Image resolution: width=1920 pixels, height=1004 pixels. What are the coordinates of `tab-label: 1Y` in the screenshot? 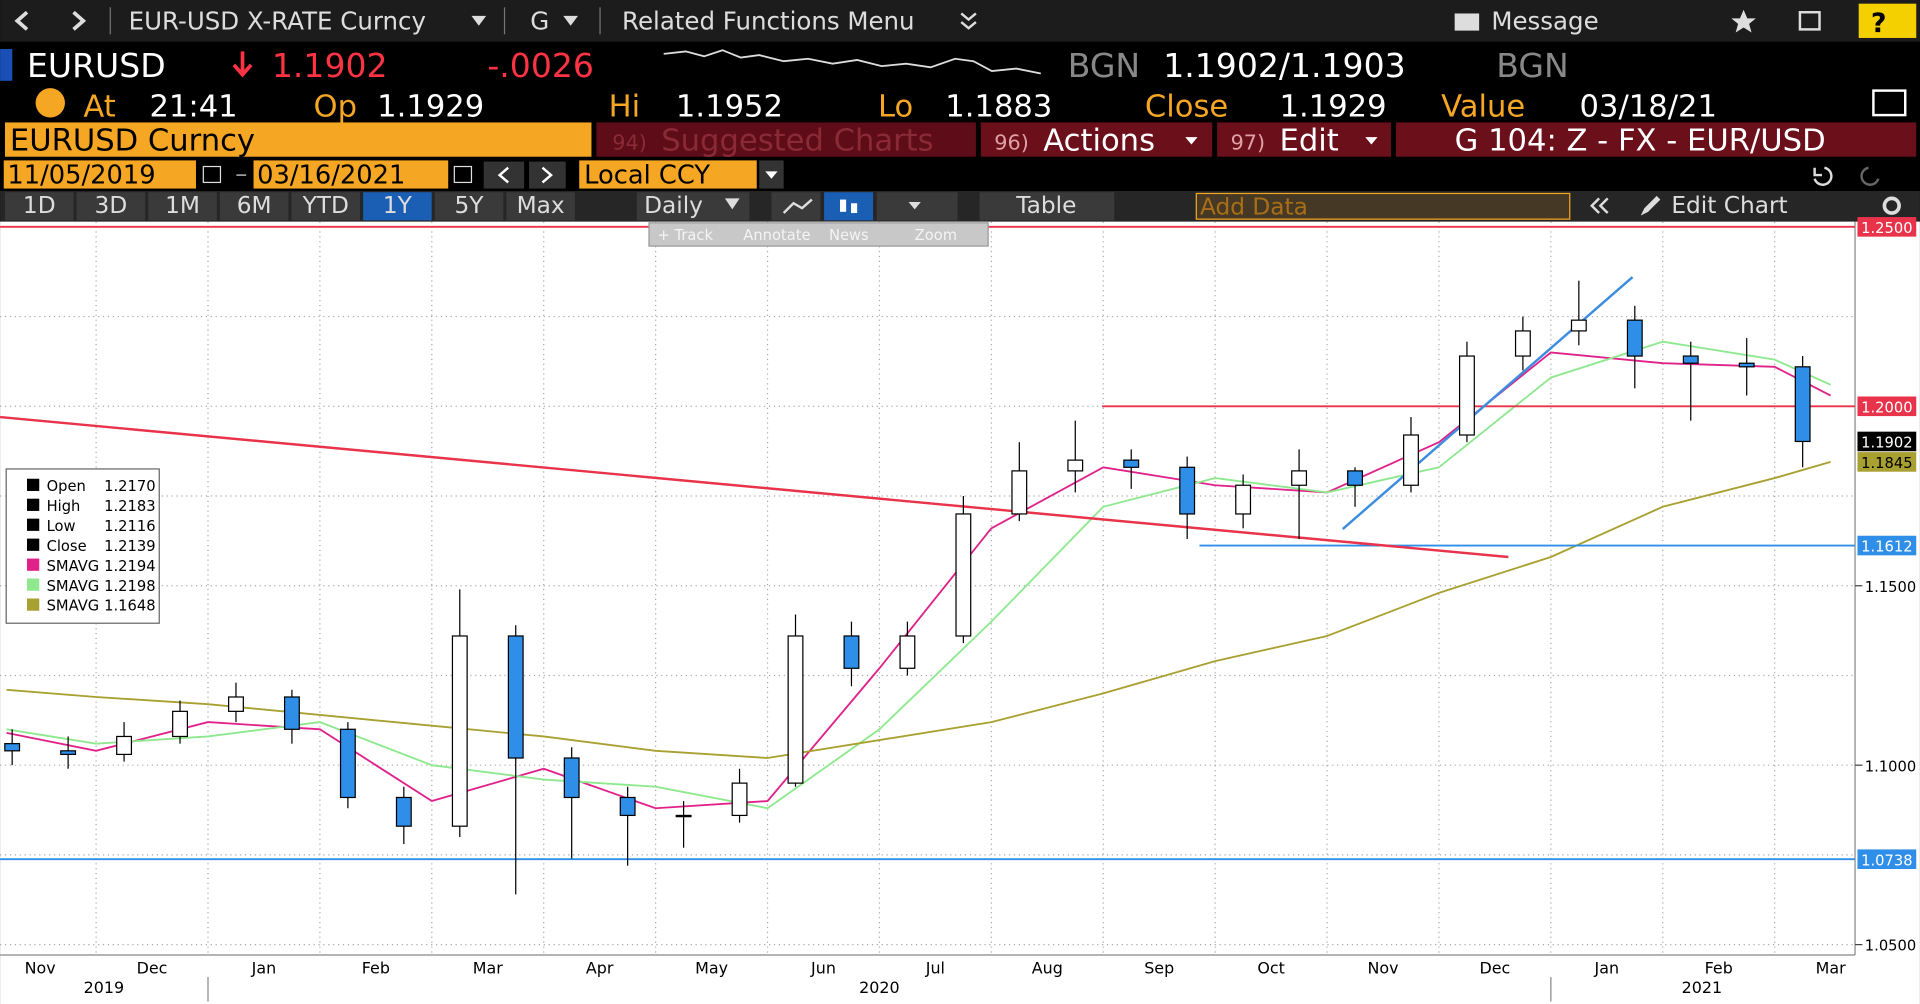 It's located at (398, 205).